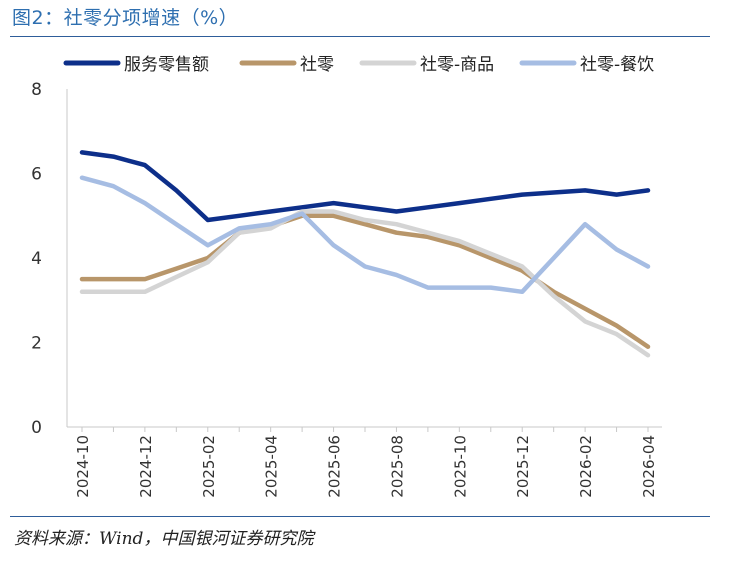  What do you see at coordinates (272, 466) in the screenshot?
I see `x-tick-label: 2025-04` at bounding box center [272, 466].